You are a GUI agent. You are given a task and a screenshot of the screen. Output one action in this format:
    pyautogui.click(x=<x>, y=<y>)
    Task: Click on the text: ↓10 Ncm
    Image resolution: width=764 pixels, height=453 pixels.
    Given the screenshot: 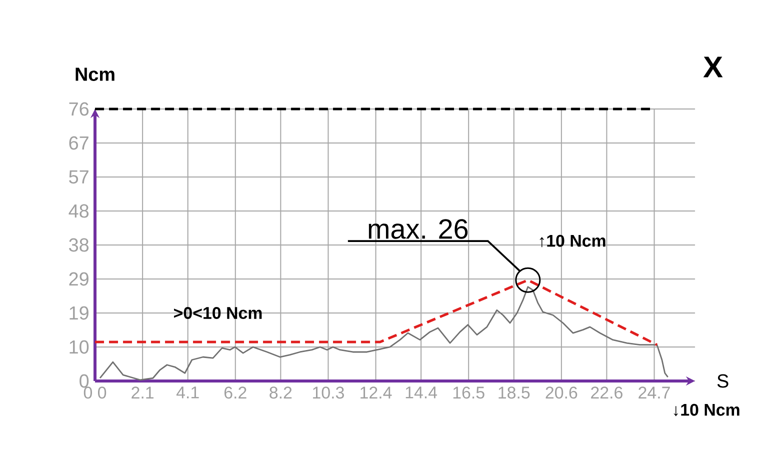 What is the action you would take?
    pyautogui.click(x=707, y=410)
    